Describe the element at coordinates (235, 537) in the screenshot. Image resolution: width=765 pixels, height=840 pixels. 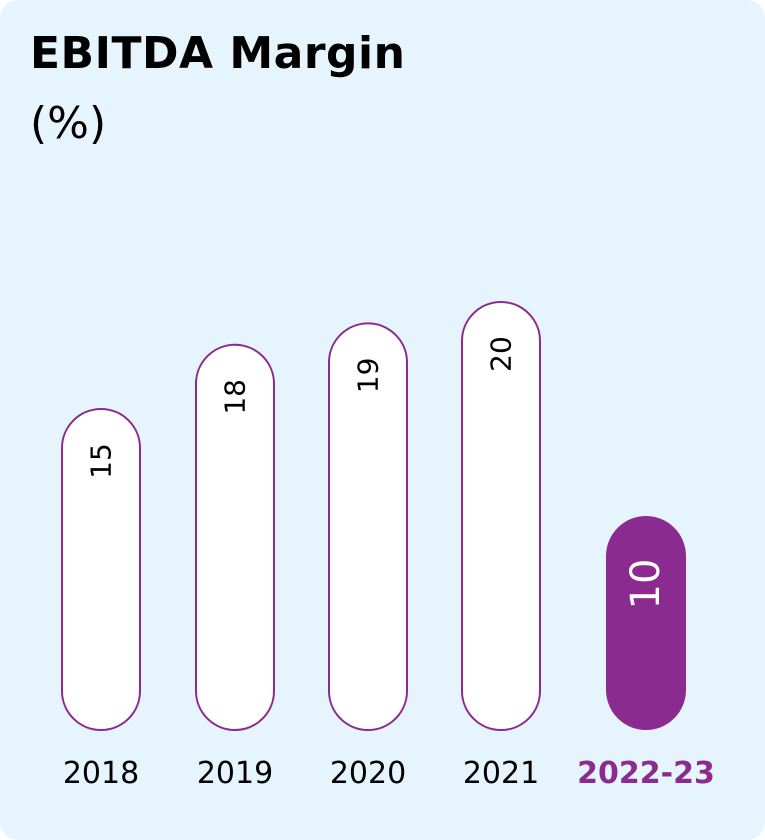
I see `bar-2019` at that location.